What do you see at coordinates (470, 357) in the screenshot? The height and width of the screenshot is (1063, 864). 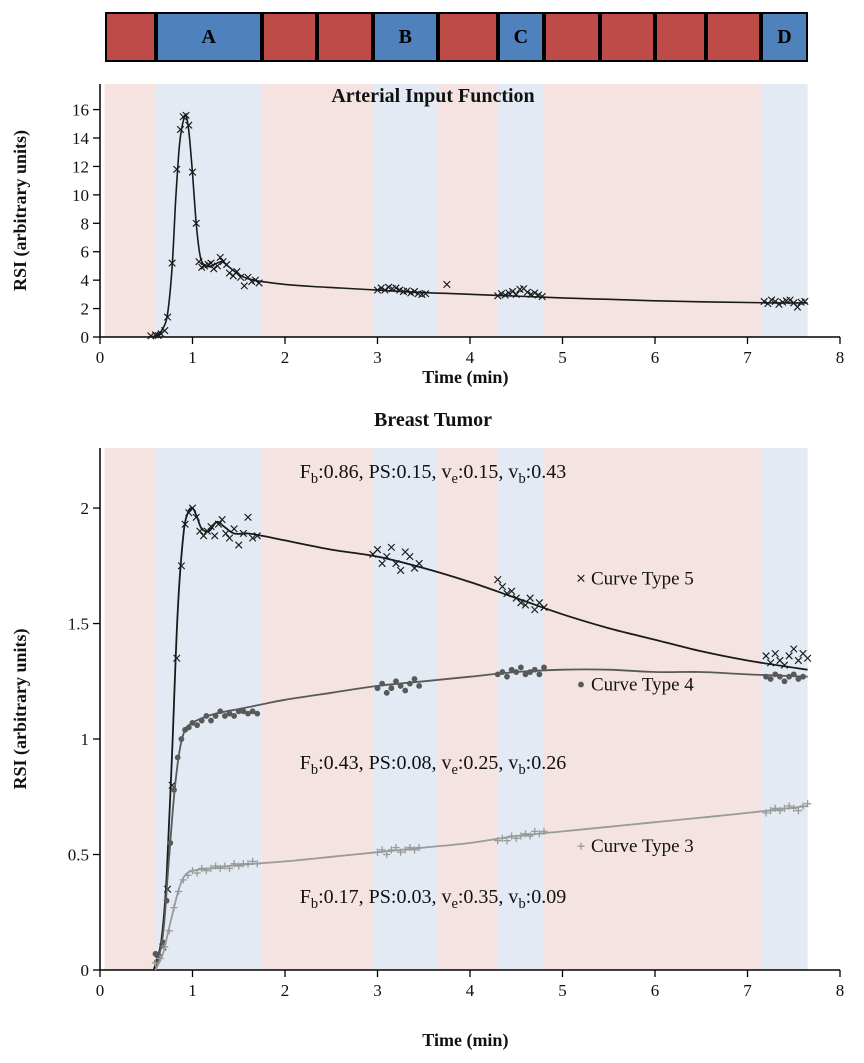 I see `x-tick-label: 4` at bounding box center [470, 357].